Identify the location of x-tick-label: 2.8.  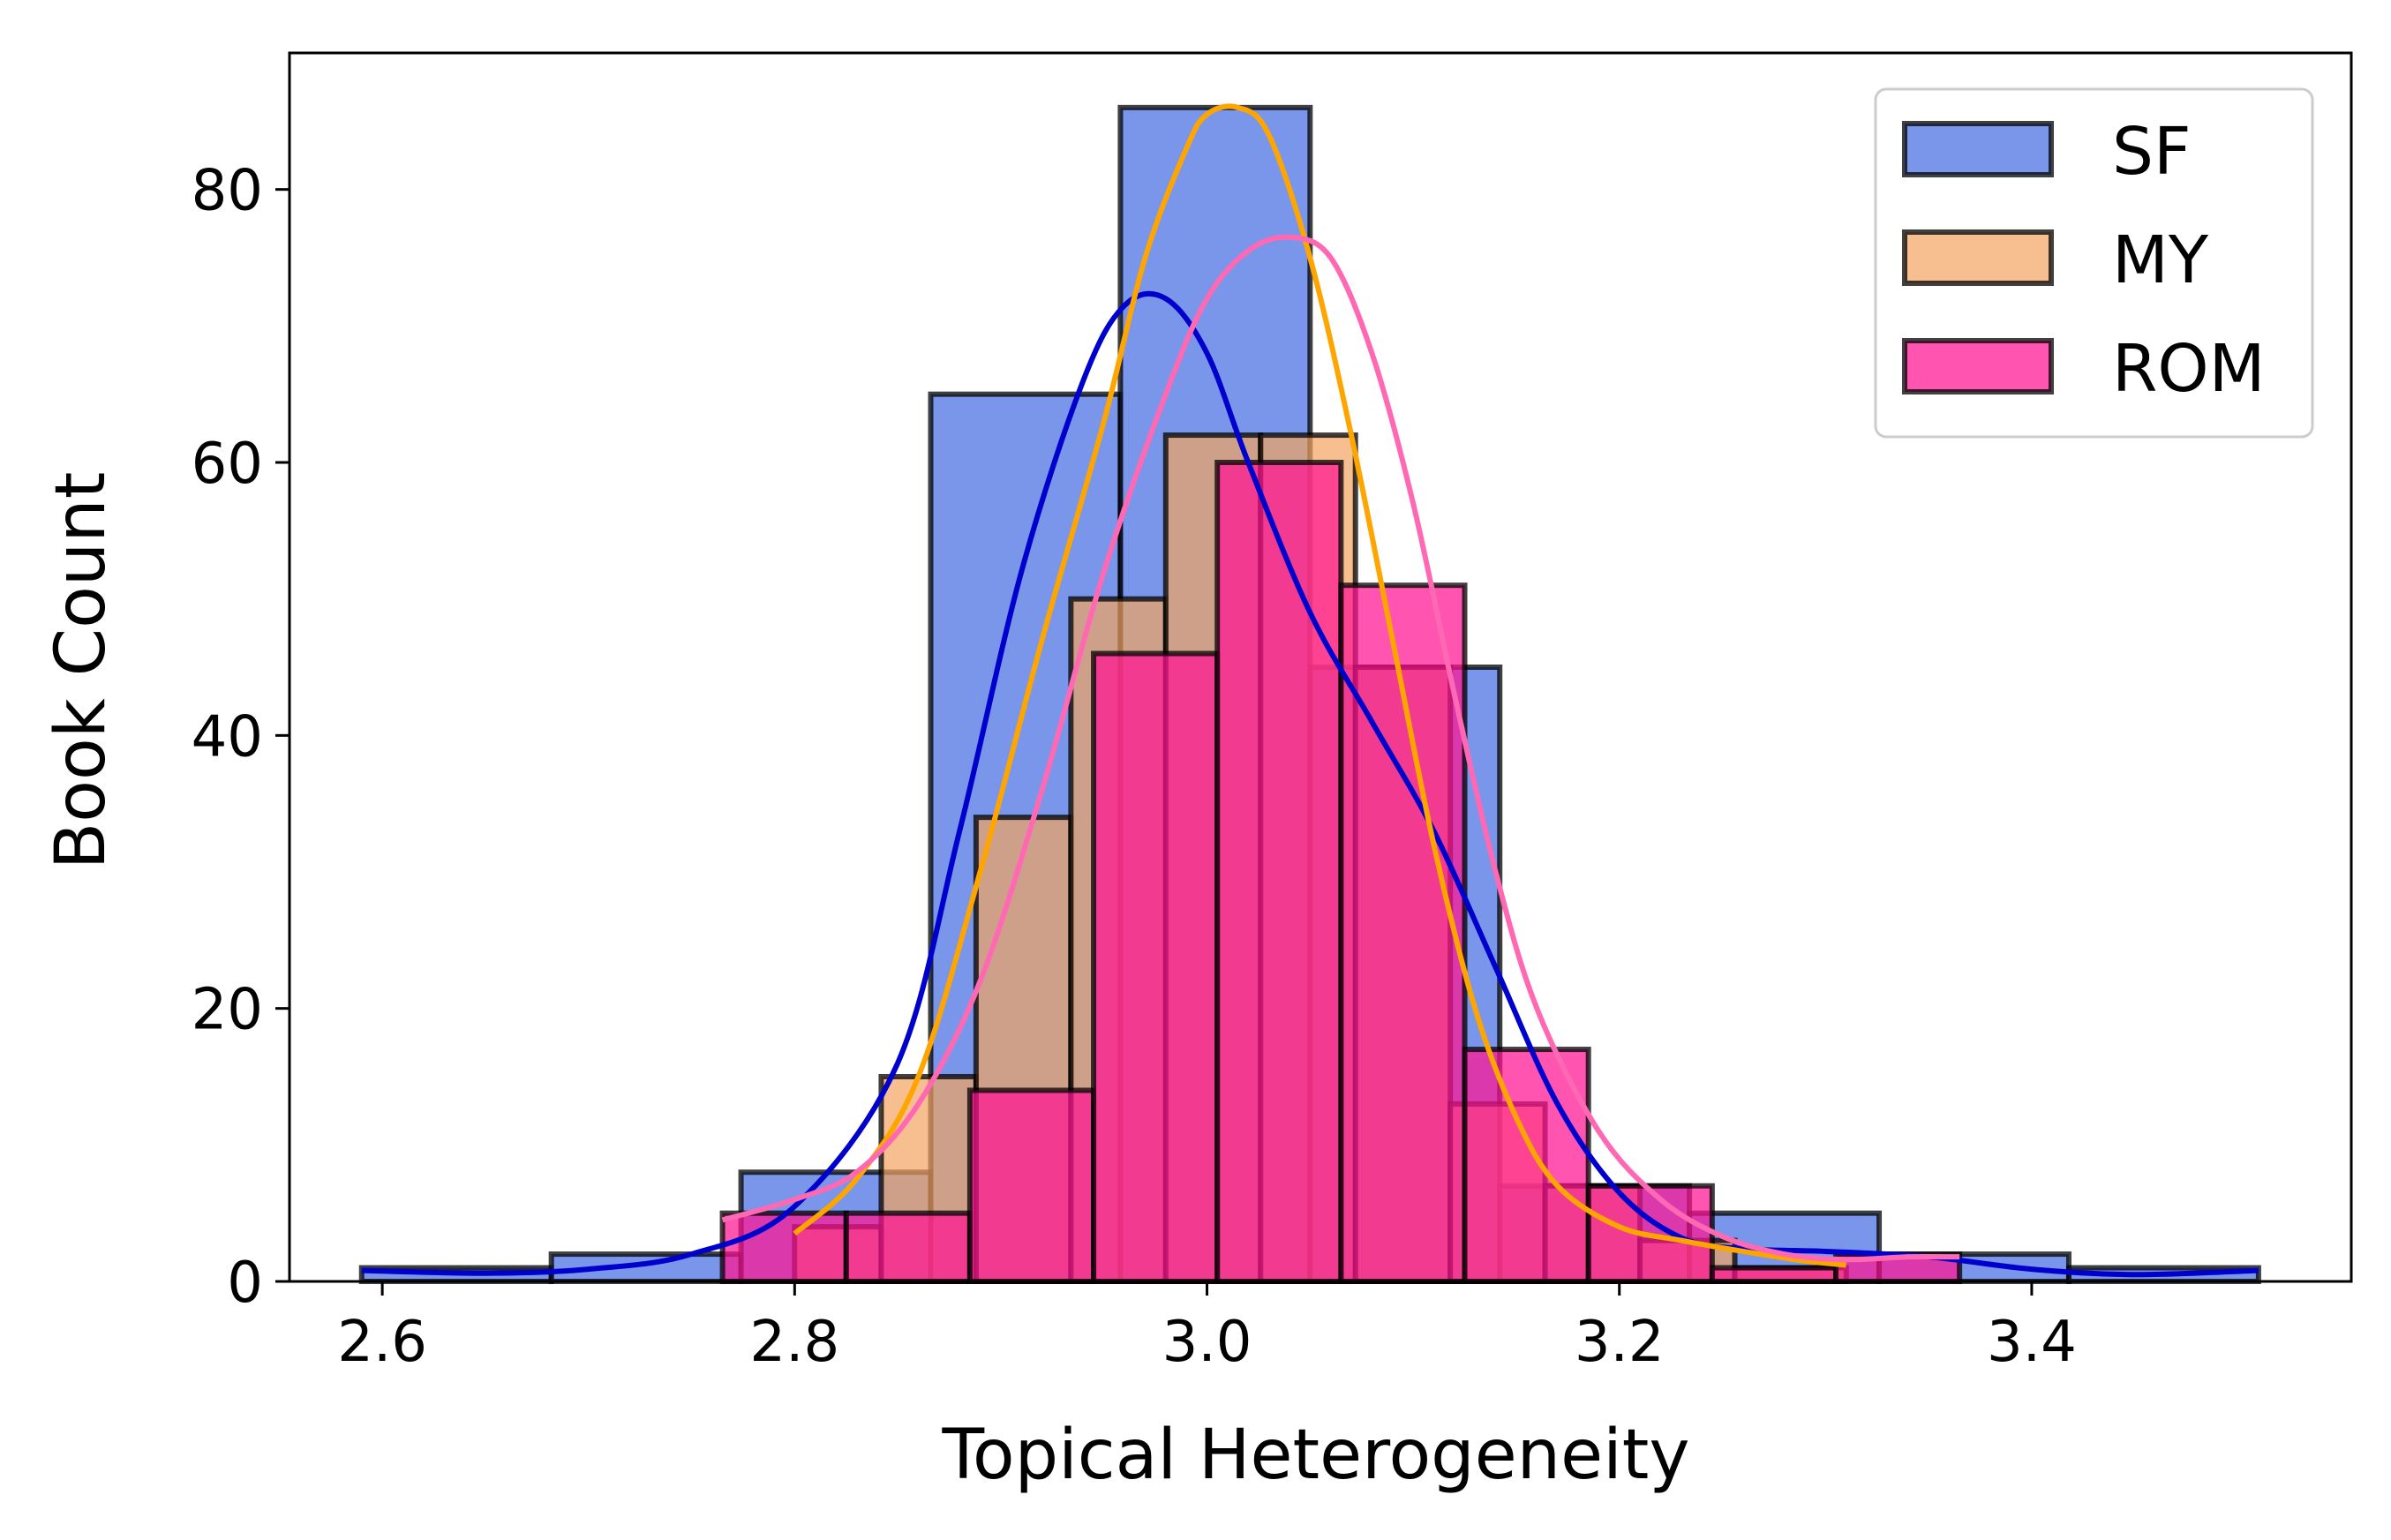
(794, 1342).